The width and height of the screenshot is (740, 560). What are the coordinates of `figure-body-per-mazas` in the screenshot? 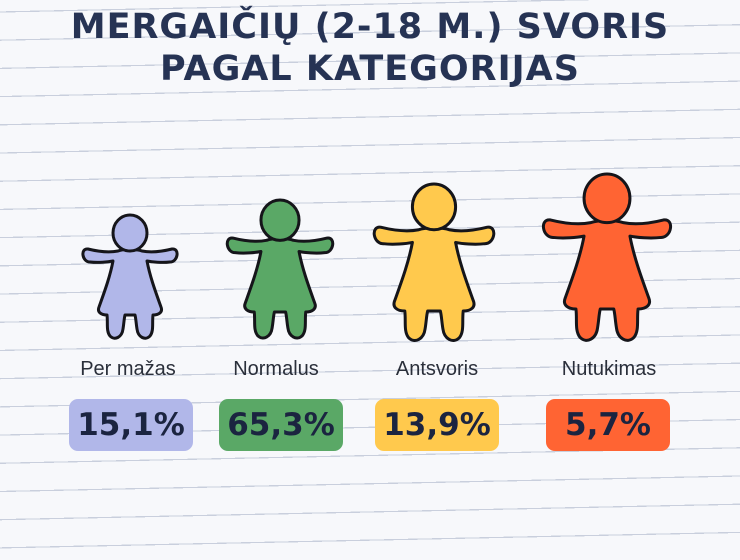 It's located at (130, 293).